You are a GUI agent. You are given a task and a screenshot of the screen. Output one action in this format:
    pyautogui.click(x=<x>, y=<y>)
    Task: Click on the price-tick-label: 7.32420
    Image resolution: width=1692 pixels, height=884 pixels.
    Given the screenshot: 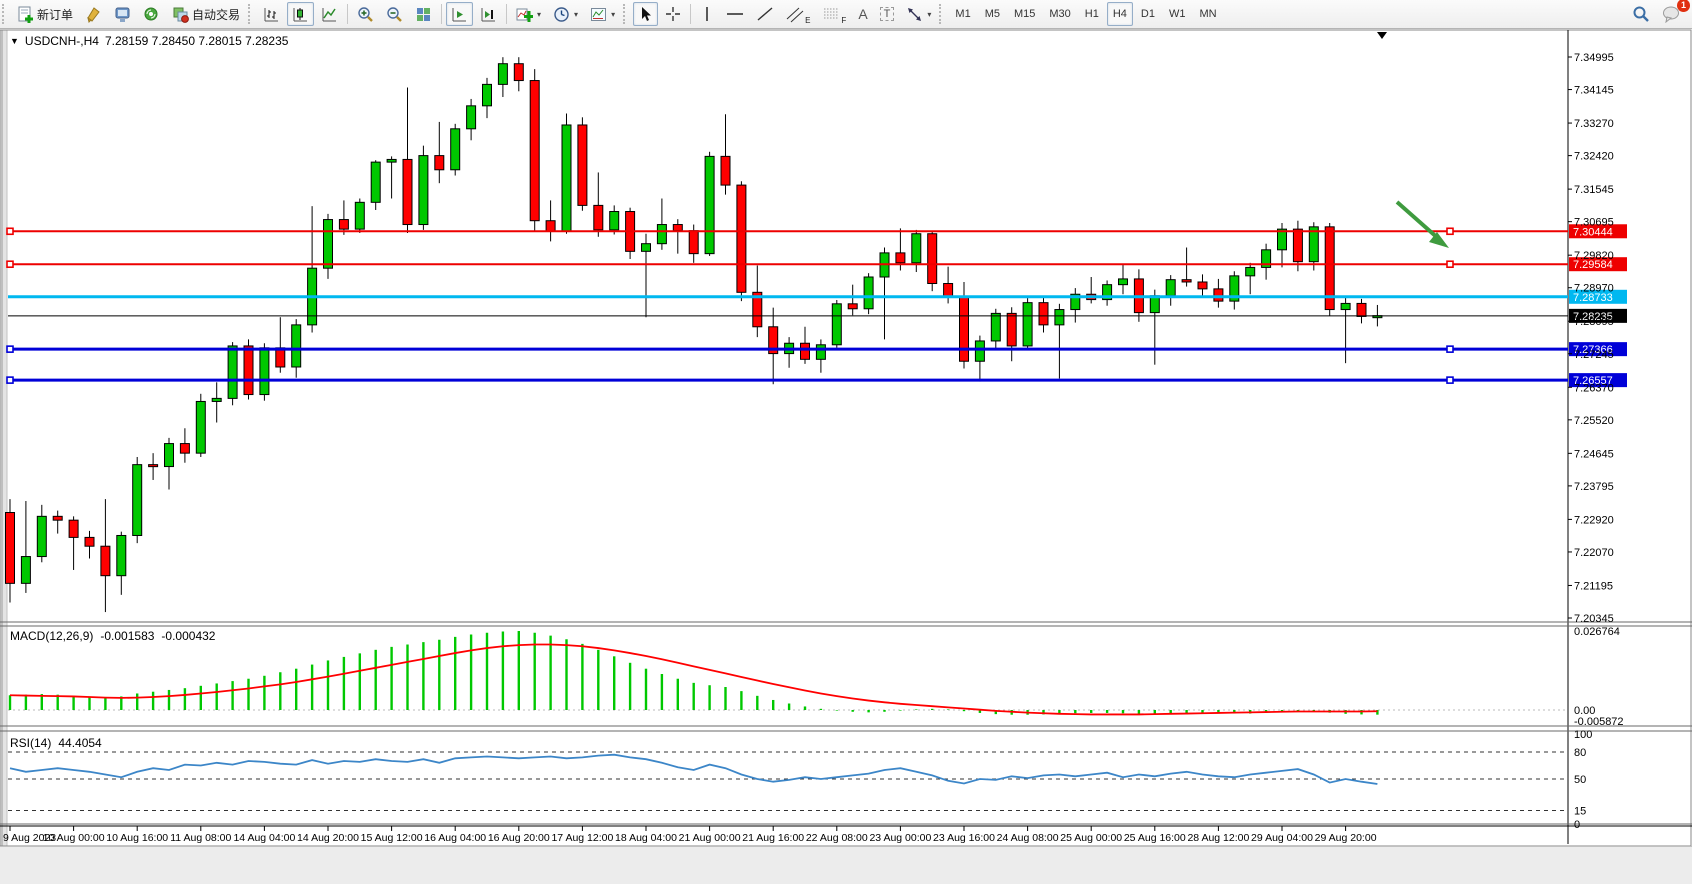 What is the action you would take?
    pyautogui.click(x=1594, y=157)
    